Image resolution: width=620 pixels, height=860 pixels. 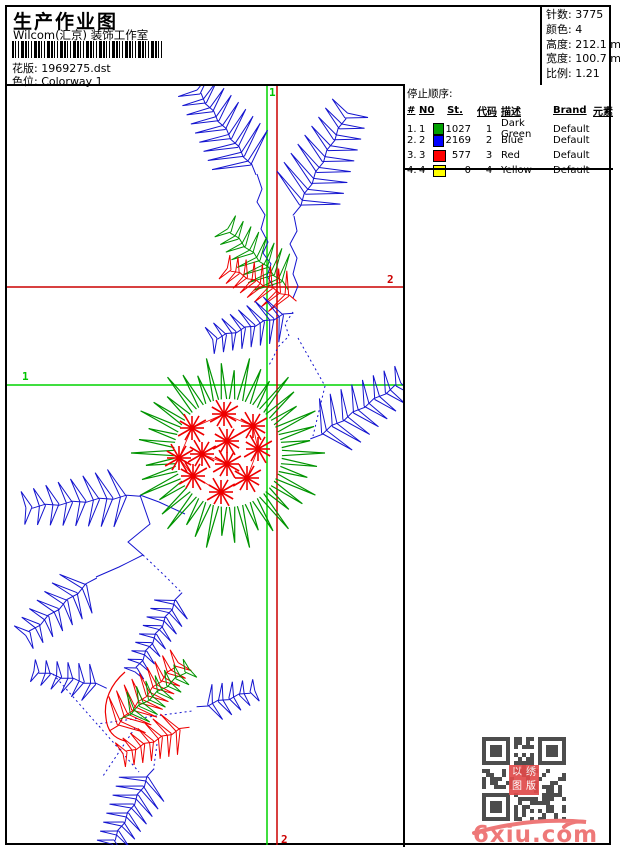 What do you see at coordinates (87, 49) in the screenshot?
I see `barcode` at bounding box center [87, 49].